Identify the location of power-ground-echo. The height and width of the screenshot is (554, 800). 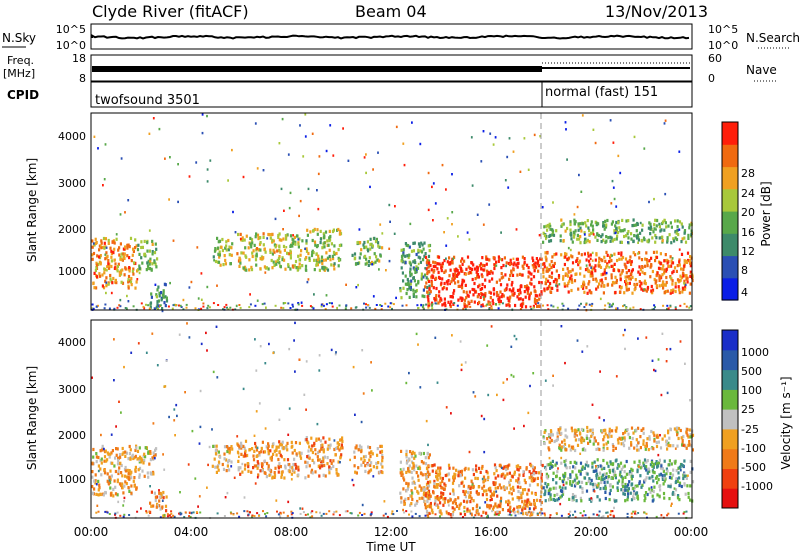
(158, 308).